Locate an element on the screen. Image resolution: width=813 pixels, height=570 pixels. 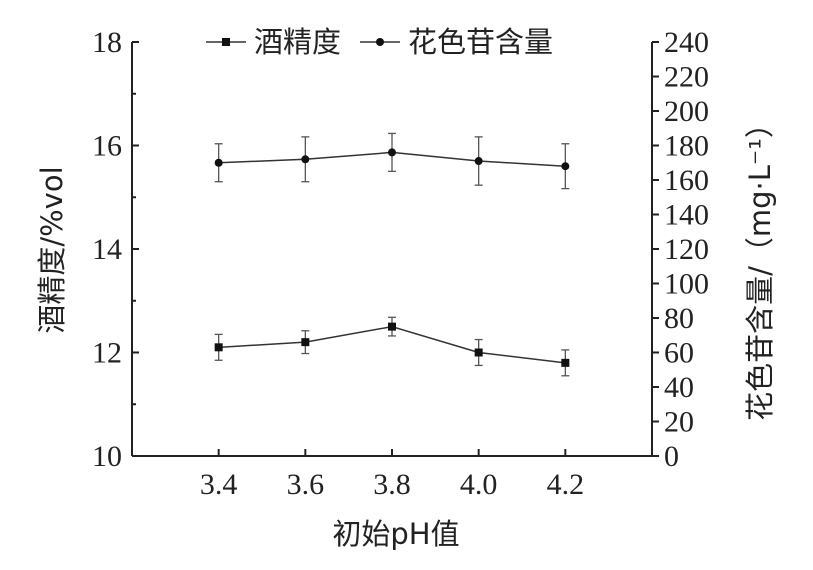
y-right-tick-label: 140 is located at coordinates (686, 215).